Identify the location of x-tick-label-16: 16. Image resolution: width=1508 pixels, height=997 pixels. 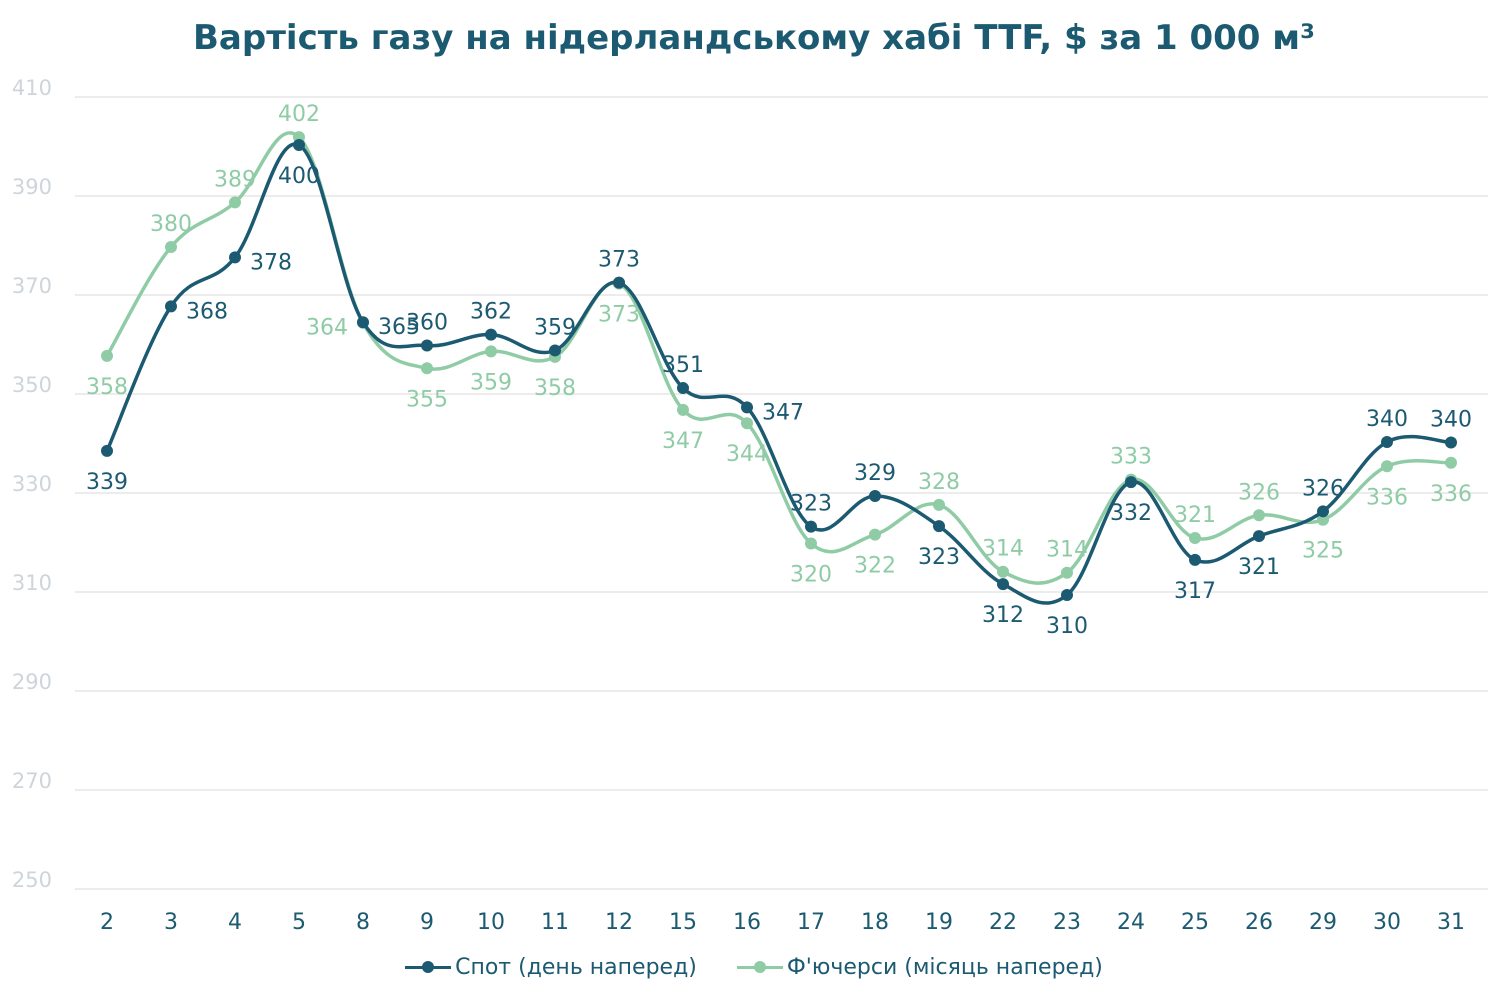
(747, 922).